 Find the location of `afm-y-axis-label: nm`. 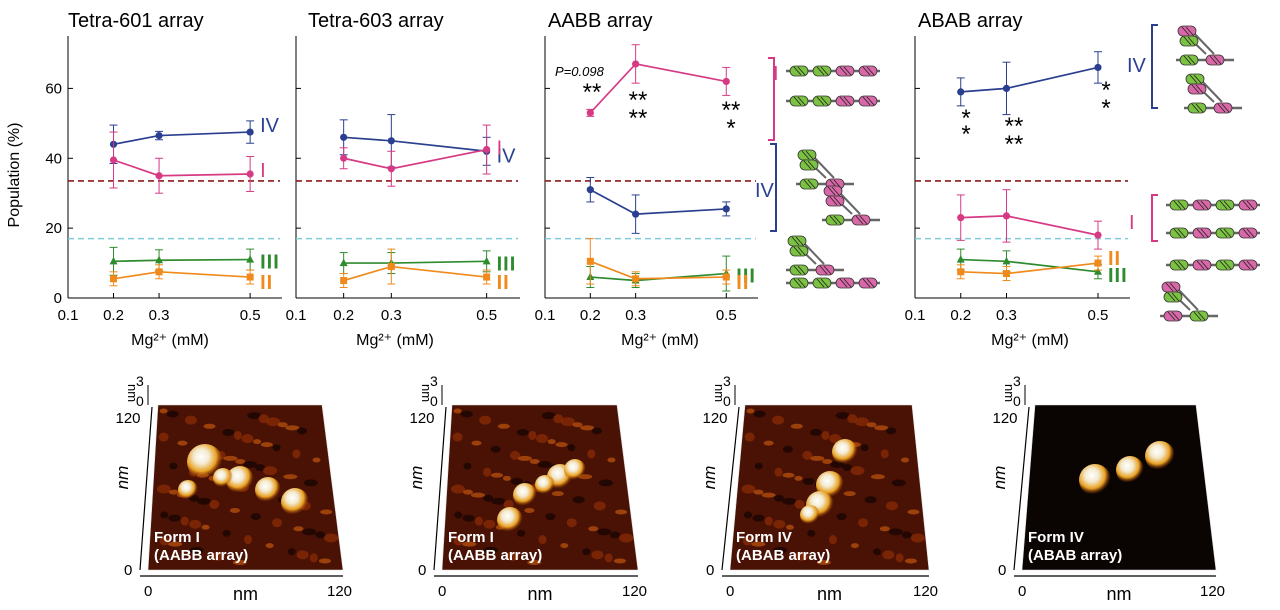

afm-y-axis-label: nm is located at coordinates (416, 478).